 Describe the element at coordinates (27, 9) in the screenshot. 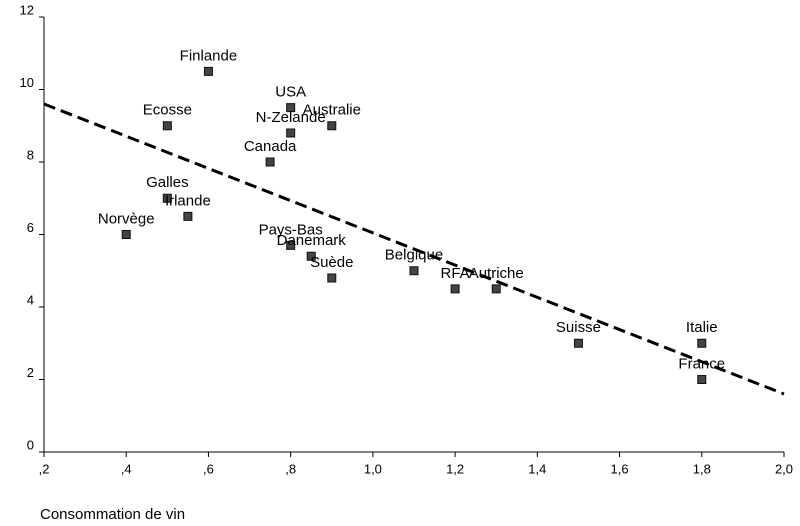

I see `y-tick-label: 12` at that location.